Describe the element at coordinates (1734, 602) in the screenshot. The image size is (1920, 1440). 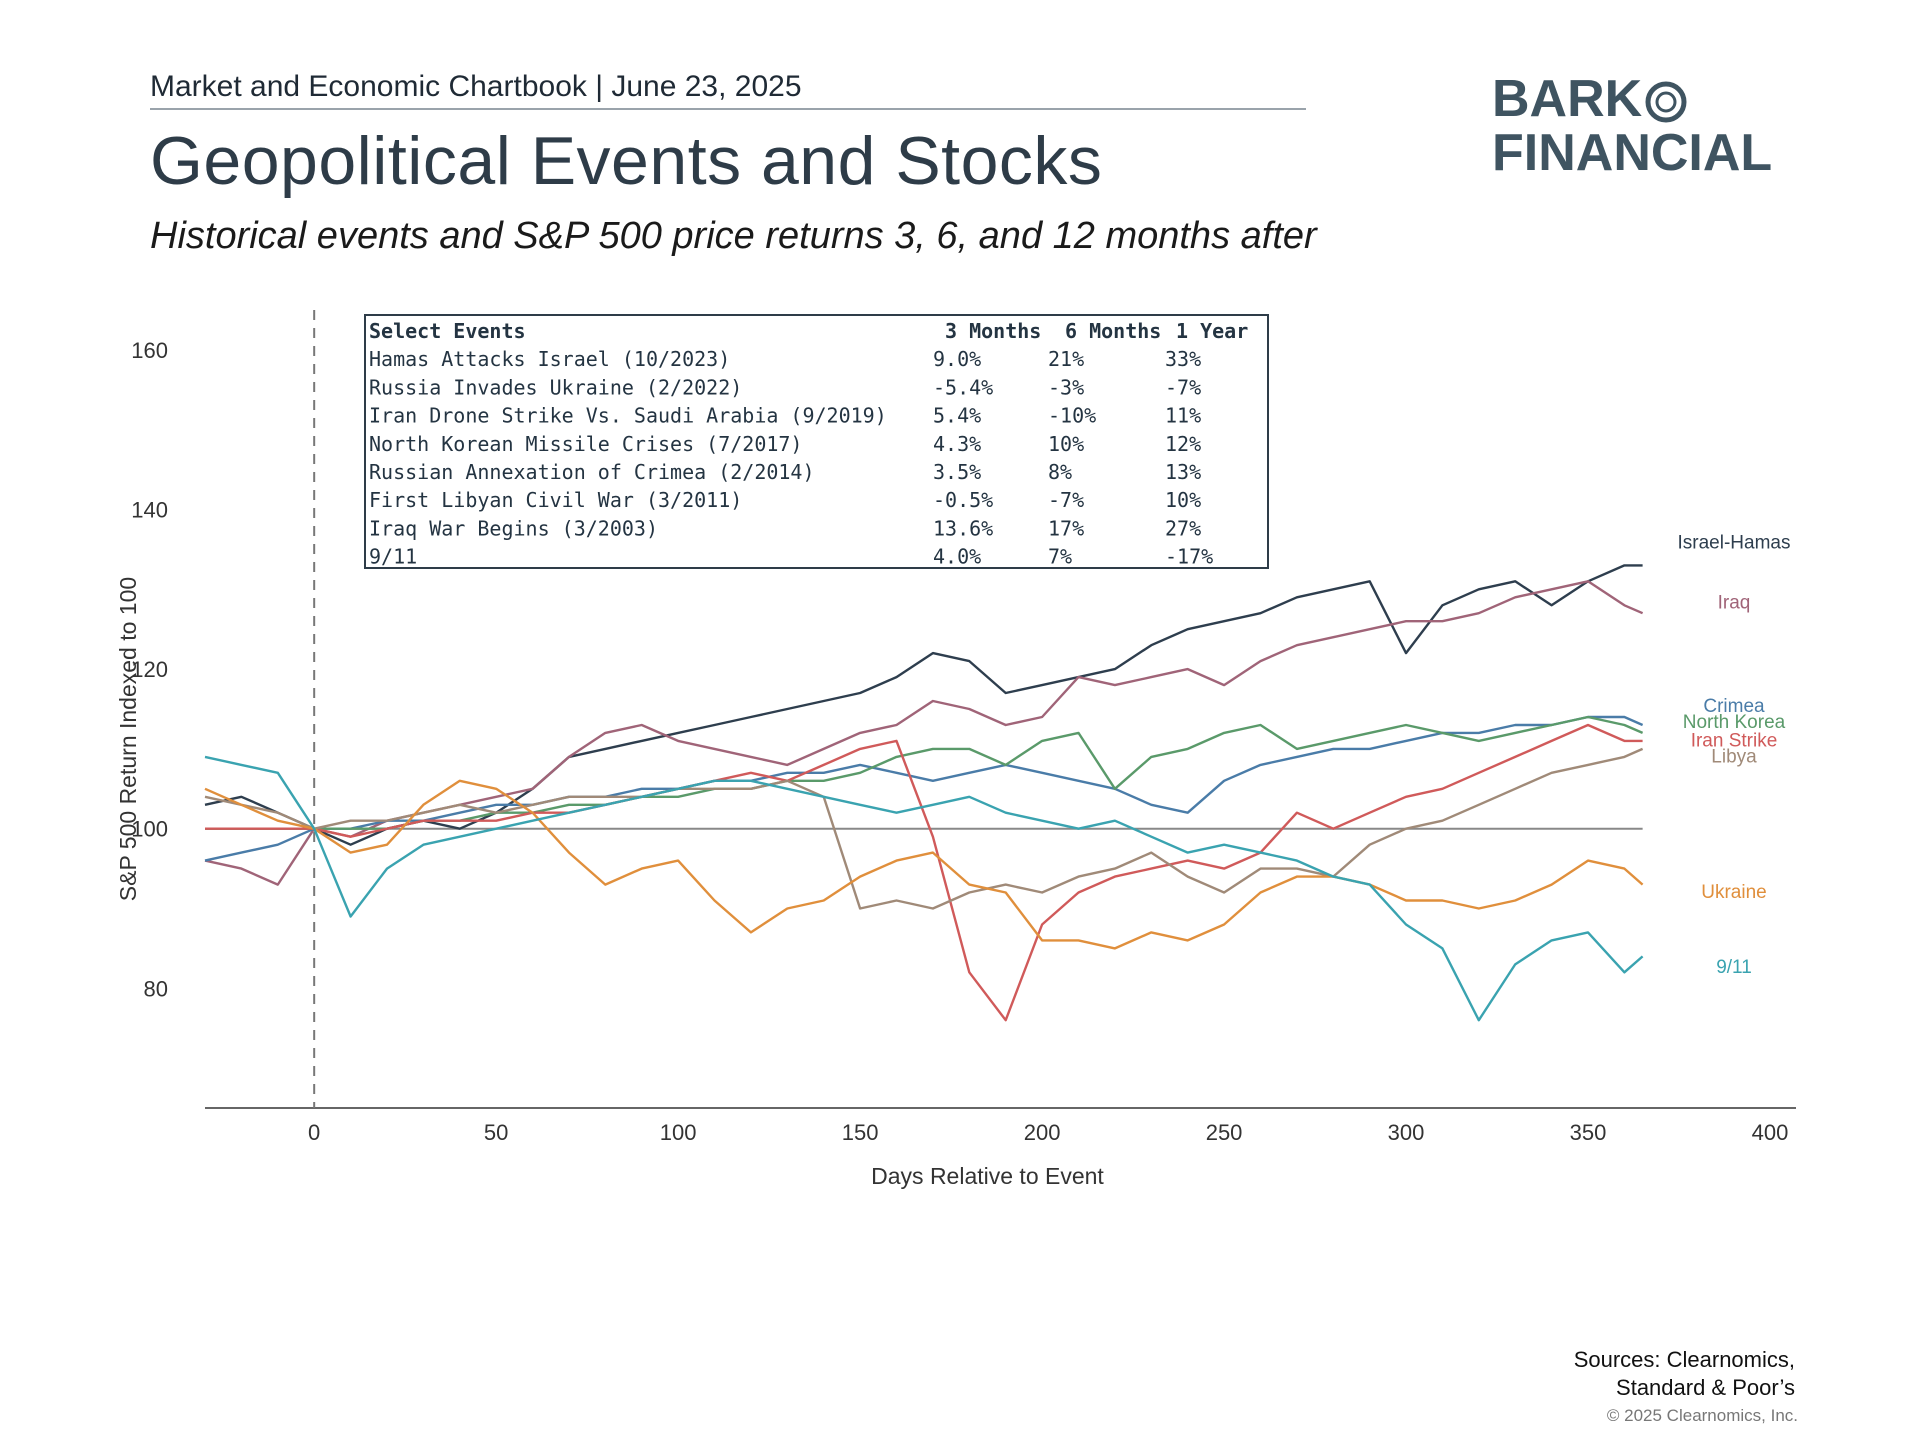
I see `series-label: Iraq` at that location.